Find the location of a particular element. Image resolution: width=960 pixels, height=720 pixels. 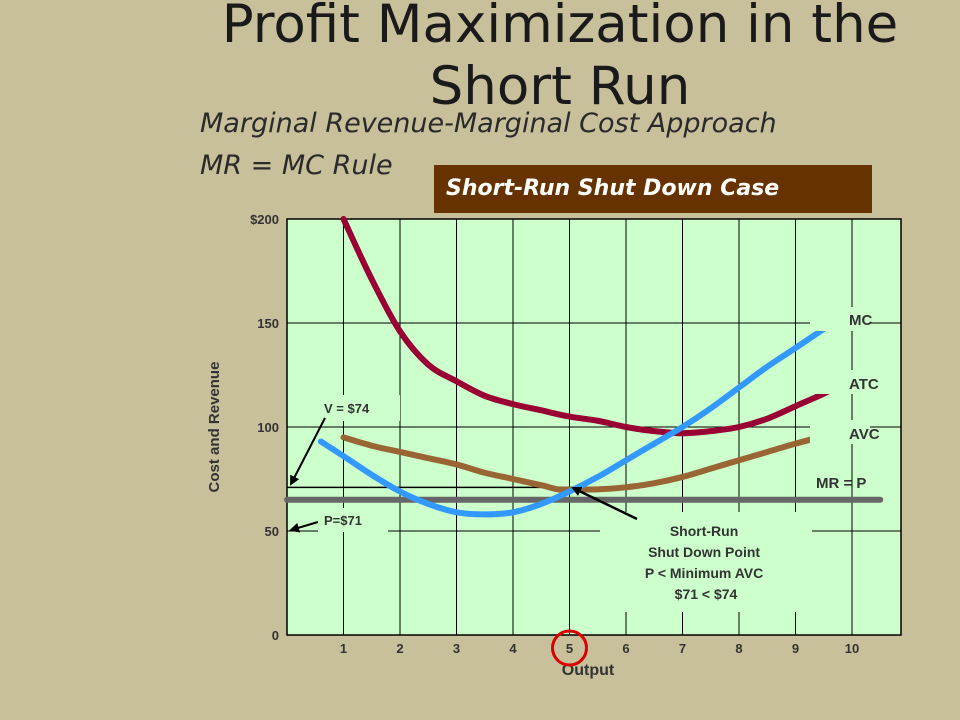

price-pointer-arrow is located at coordinates (304, 527).